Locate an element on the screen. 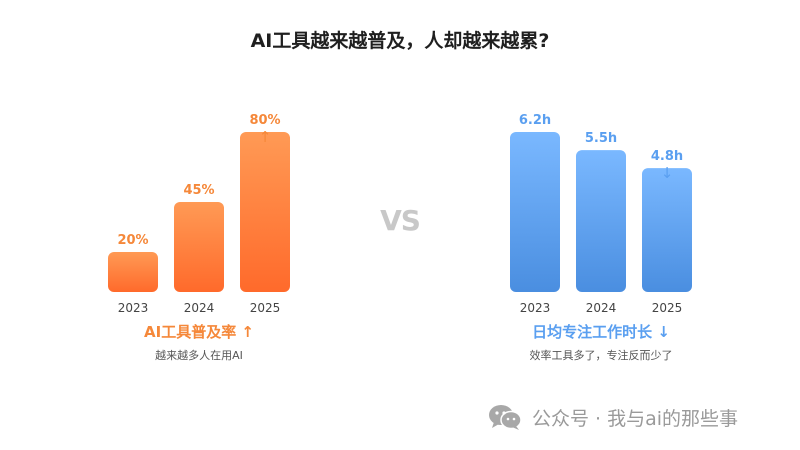  adoption-trend-arrow: ↑ is located at coordinates (265, 137).